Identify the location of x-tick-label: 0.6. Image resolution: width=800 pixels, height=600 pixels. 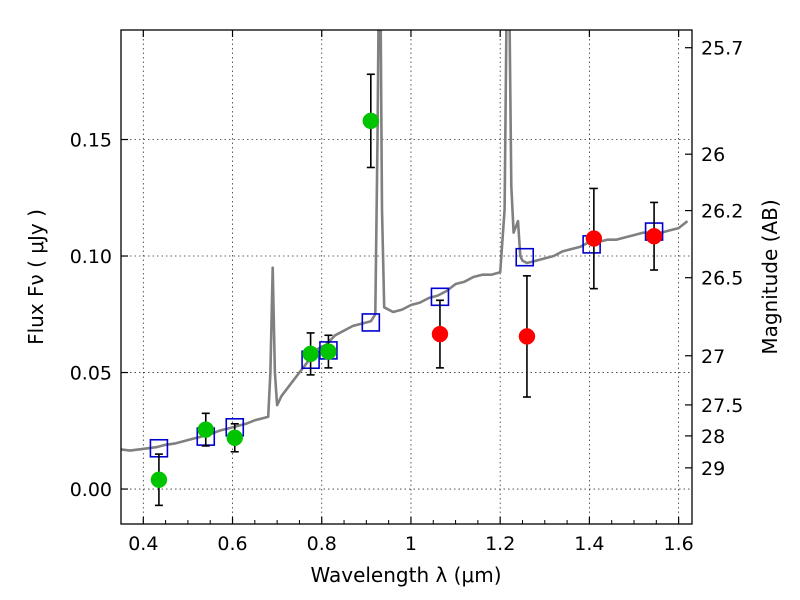
(232, 544).